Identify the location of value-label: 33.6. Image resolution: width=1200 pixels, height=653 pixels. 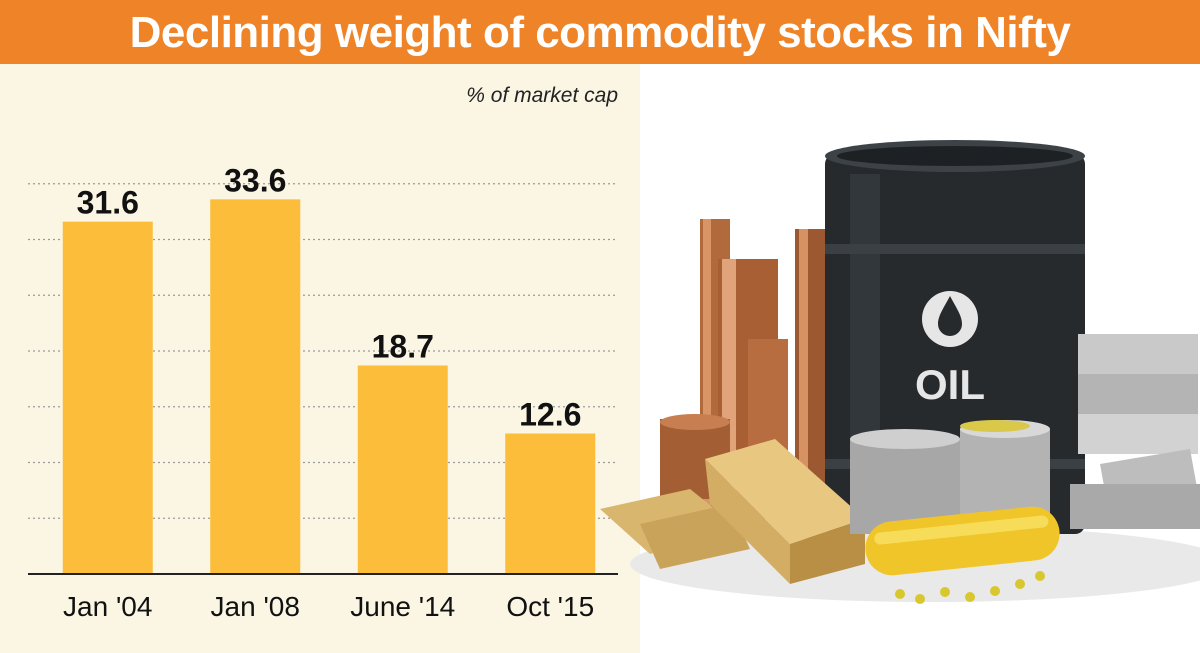
(255, 180).